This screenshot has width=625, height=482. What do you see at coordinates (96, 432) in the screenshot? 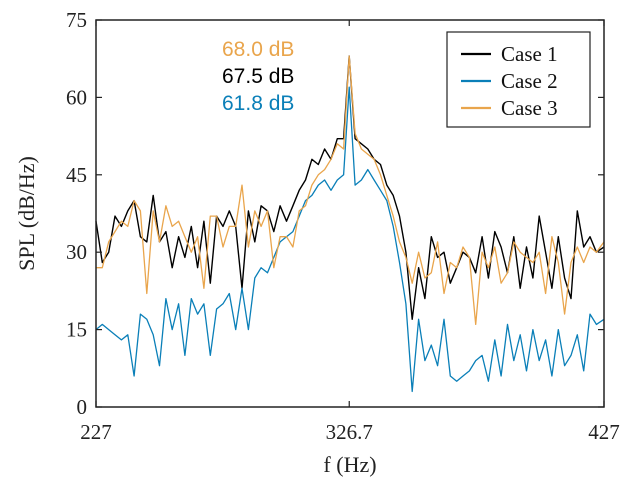
I see `x-tick-label: 227` at bounding box center [96, 432].